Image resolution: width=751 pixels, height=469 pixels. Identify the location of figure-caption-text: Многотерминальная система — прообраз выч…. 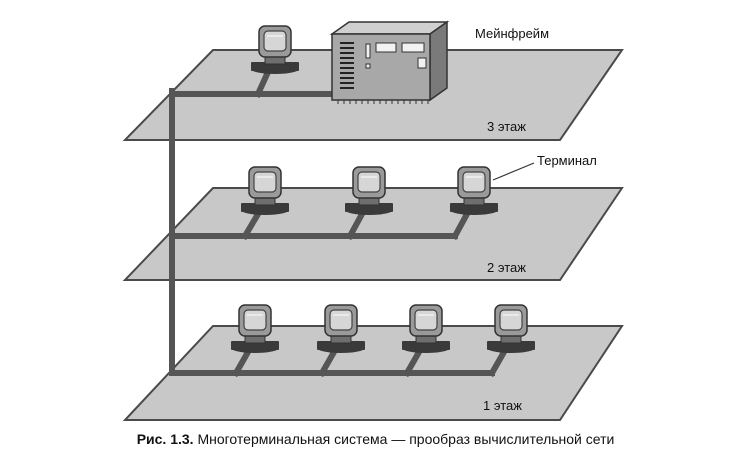
(404, 439).